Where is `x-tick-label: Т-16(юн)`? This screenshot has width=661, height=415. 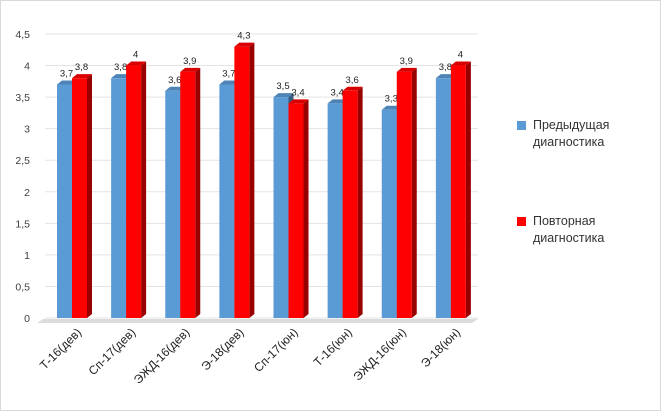
x-tick-label: Т-16(юн) is located at coordinates (333, 347).